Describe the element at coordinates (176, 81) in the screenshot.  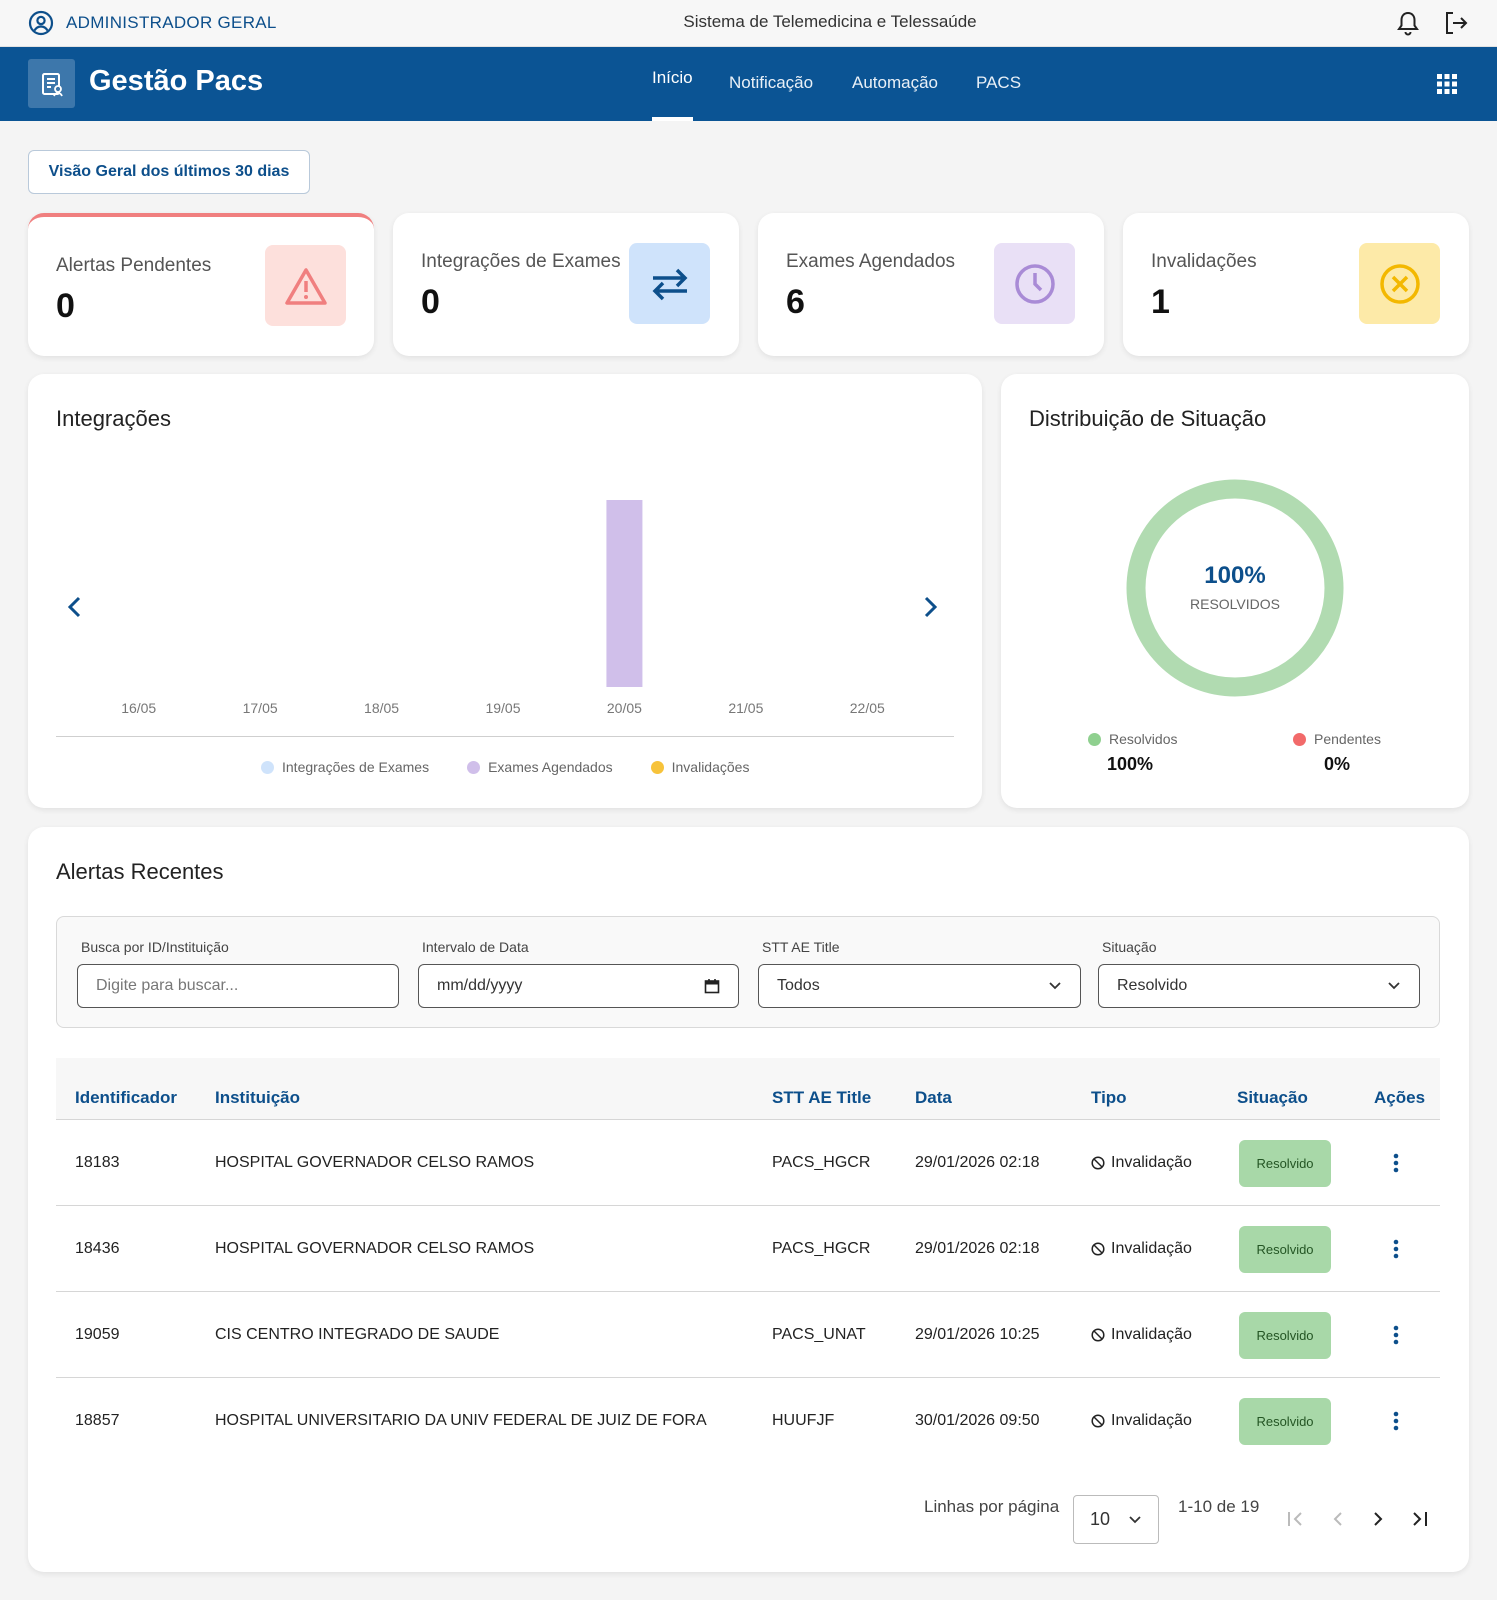
I see `app-brand: Gestão Pacs` at that location.